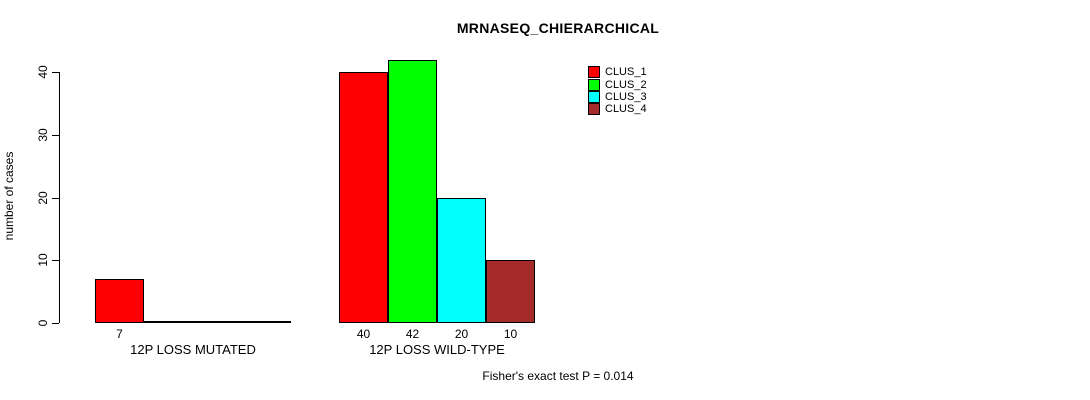  Describe the element at coordinates (43, 135) in the screenshot. I see `y-tick-label: 30` at that location.